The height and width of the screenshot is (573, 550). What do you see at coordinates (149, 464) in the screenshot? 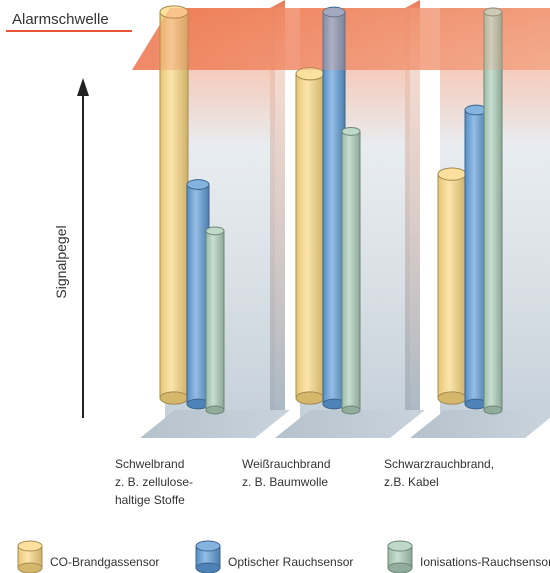
I see `category-label-1-line-1: Schwelbrand` at bounding box center [149, 464].